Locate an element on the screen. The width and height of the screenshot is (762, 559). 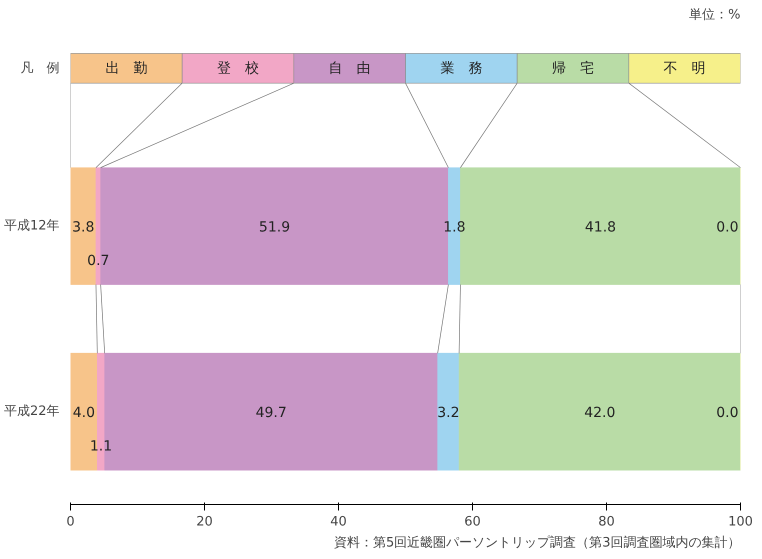
data-label: 41.8 is located at coordinates (600, 228).